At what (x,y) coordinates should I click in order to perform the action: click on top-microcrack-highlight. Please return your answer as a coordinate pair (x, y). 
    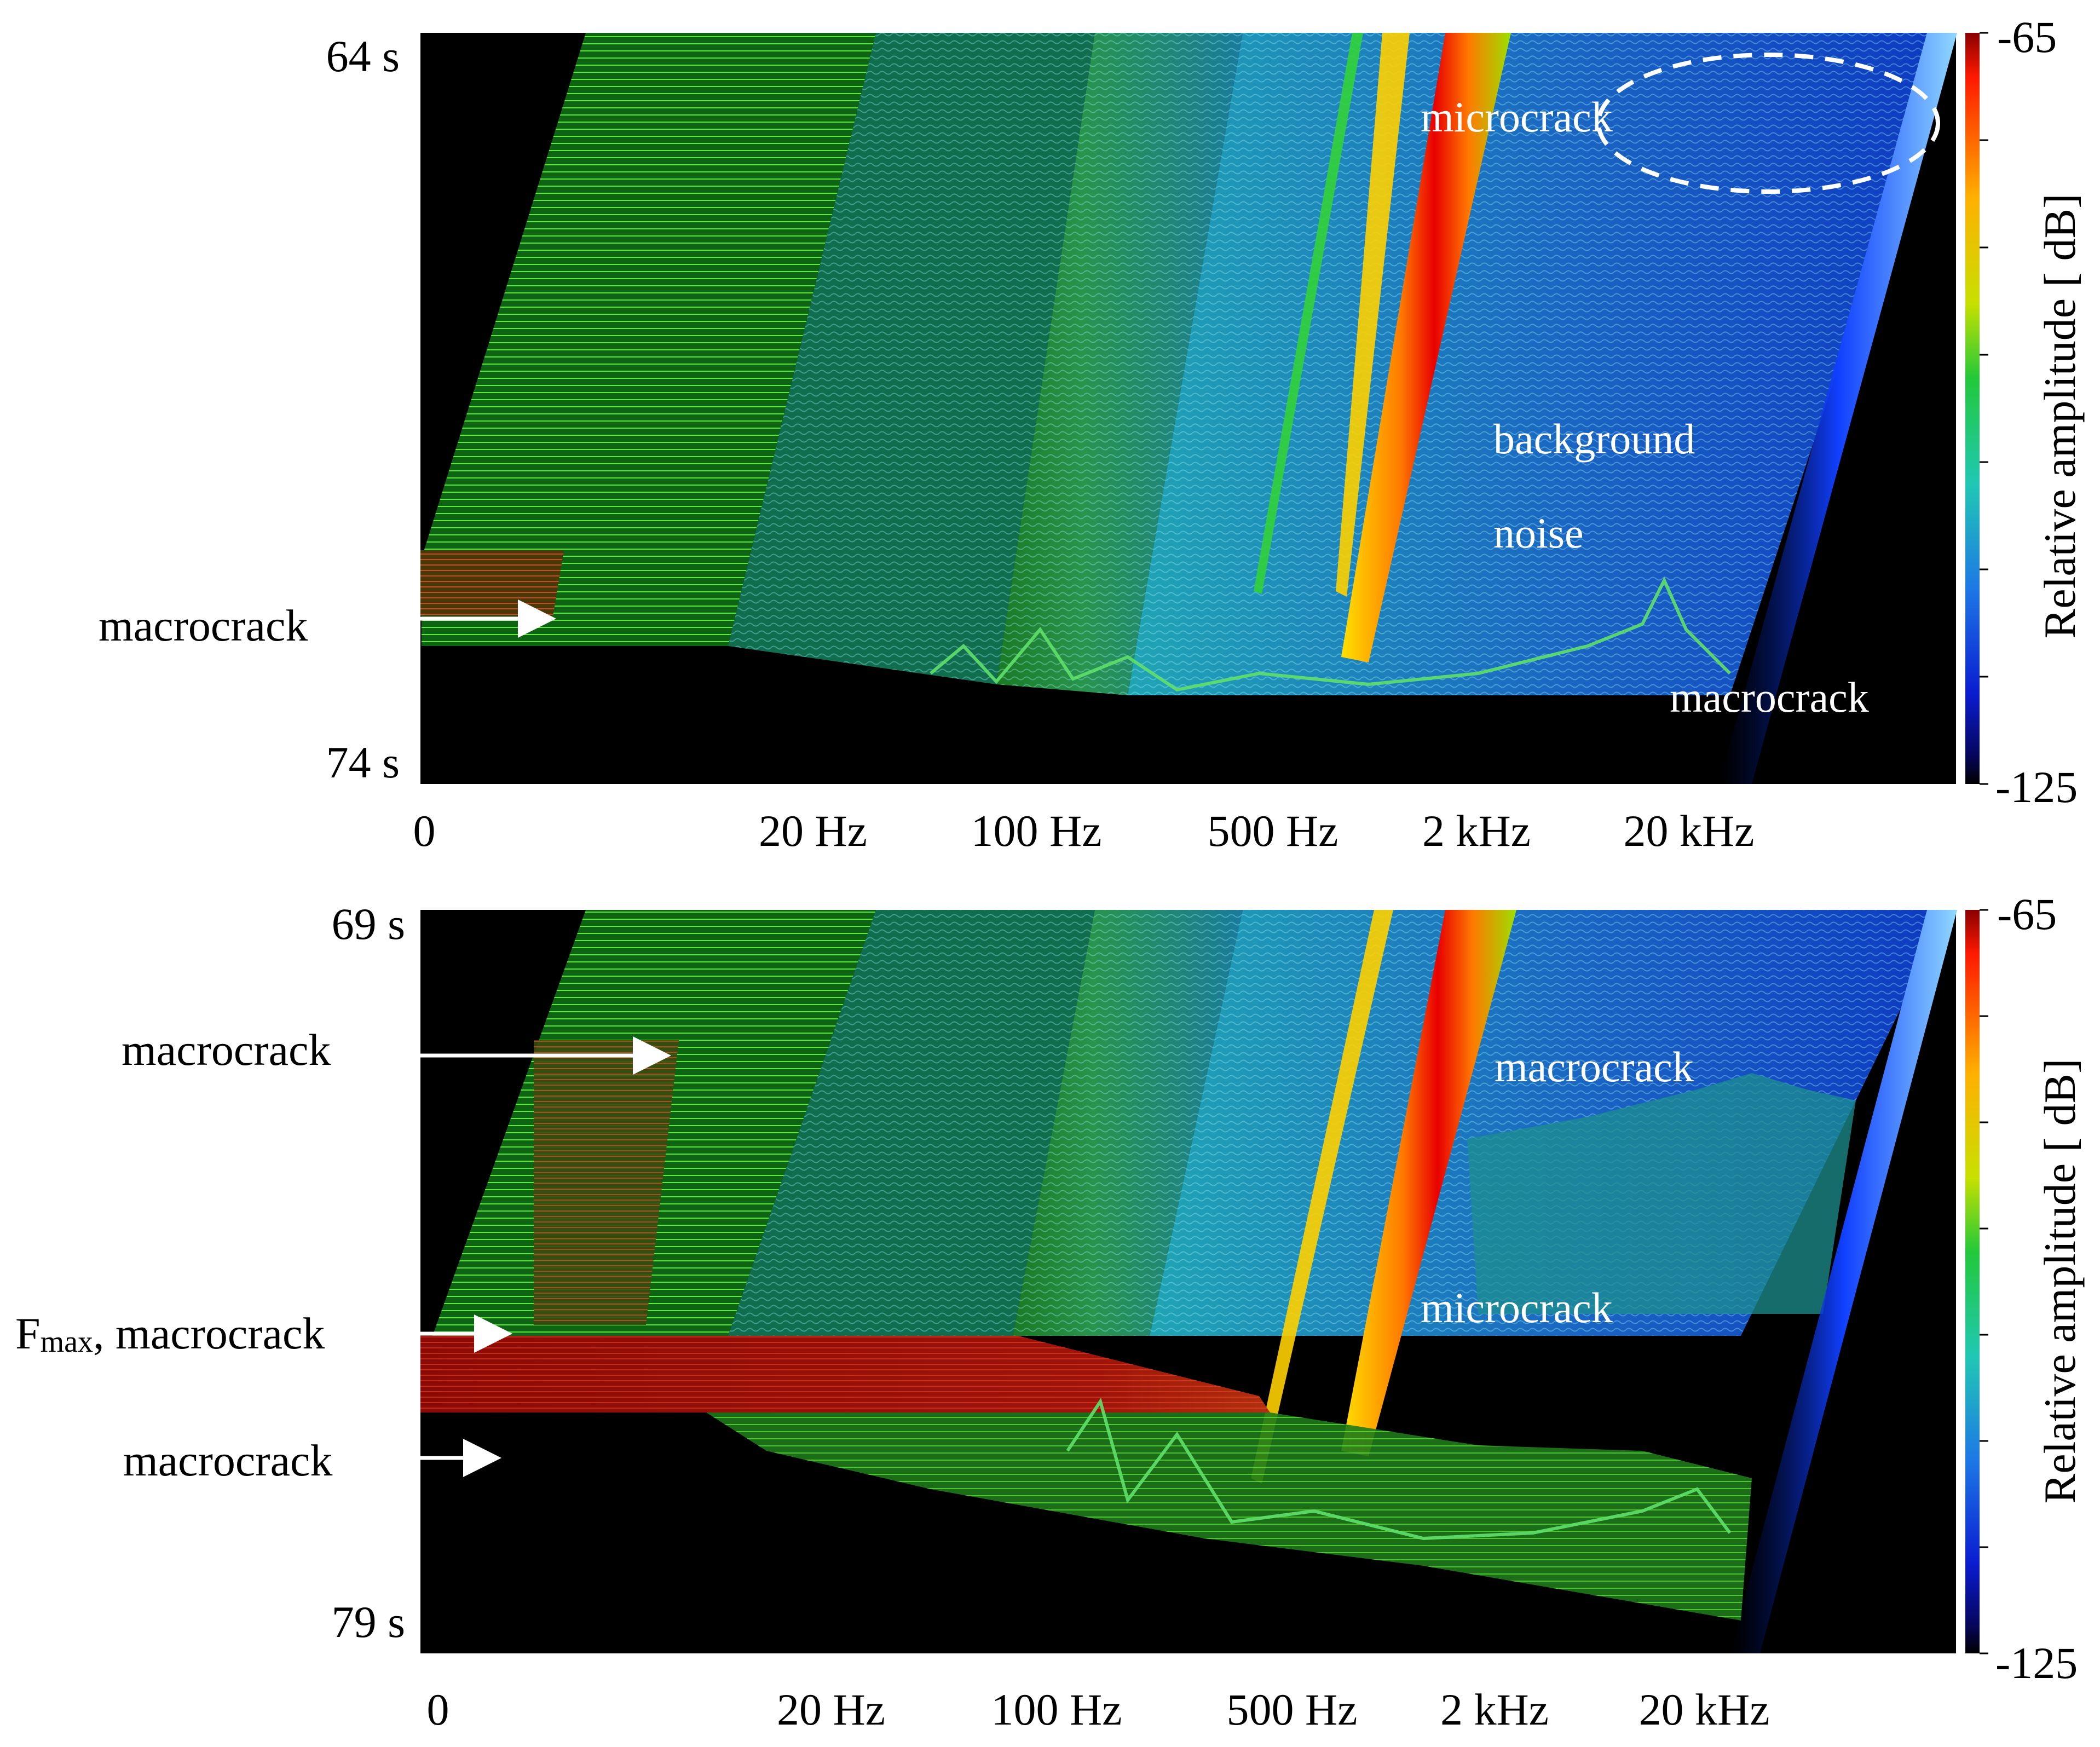
    Looking at the image, I should click on (1768, 123).